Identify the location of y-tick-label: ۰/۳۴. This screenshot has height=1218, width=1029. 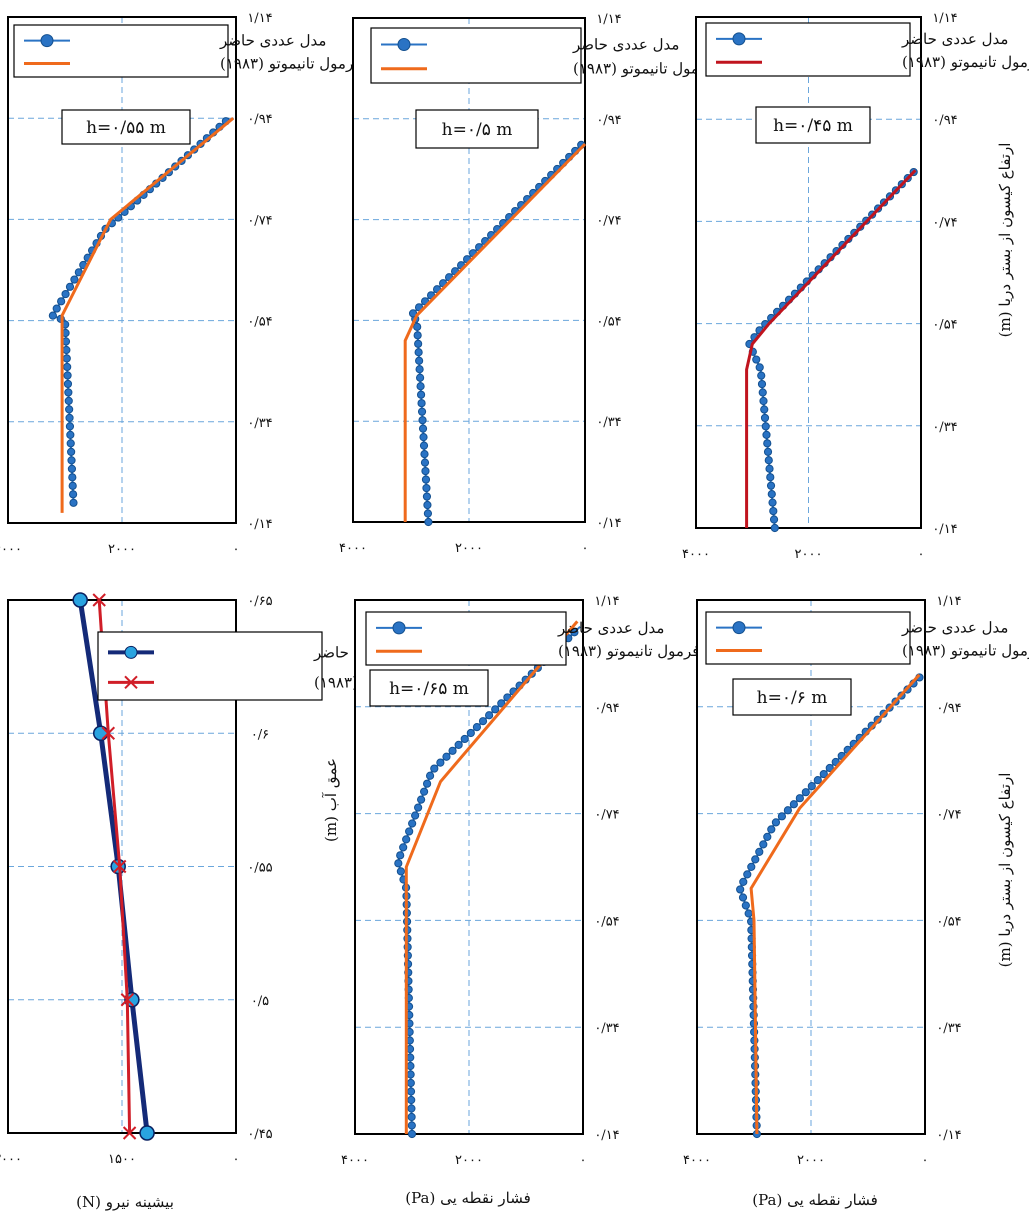
(948, 1028).